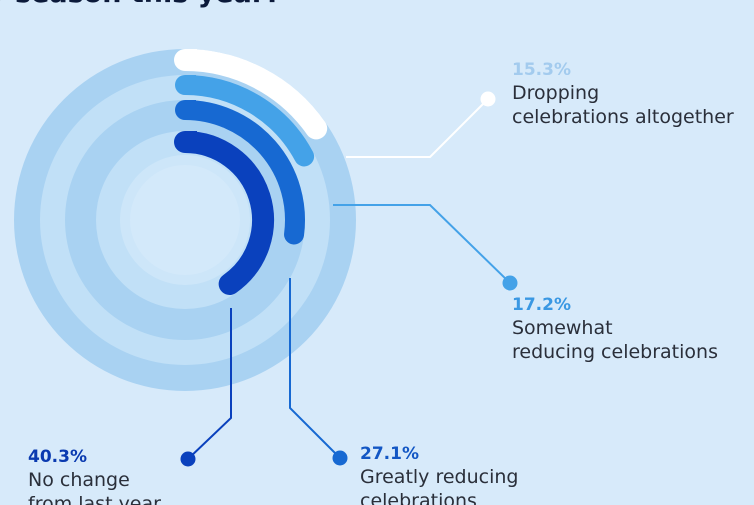  I want to click on value-label-3: 27.1%, so click(389, 454).